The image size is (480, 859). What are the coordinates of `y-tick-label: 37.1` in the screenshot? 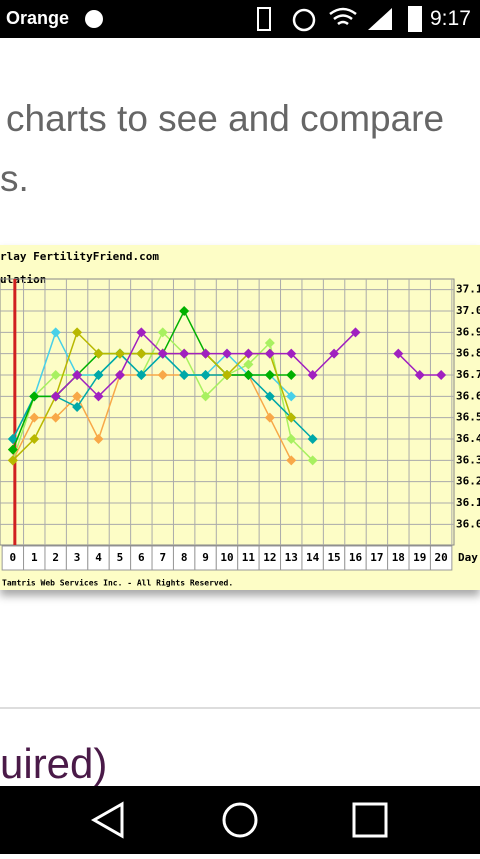 It's located at (468, 289).